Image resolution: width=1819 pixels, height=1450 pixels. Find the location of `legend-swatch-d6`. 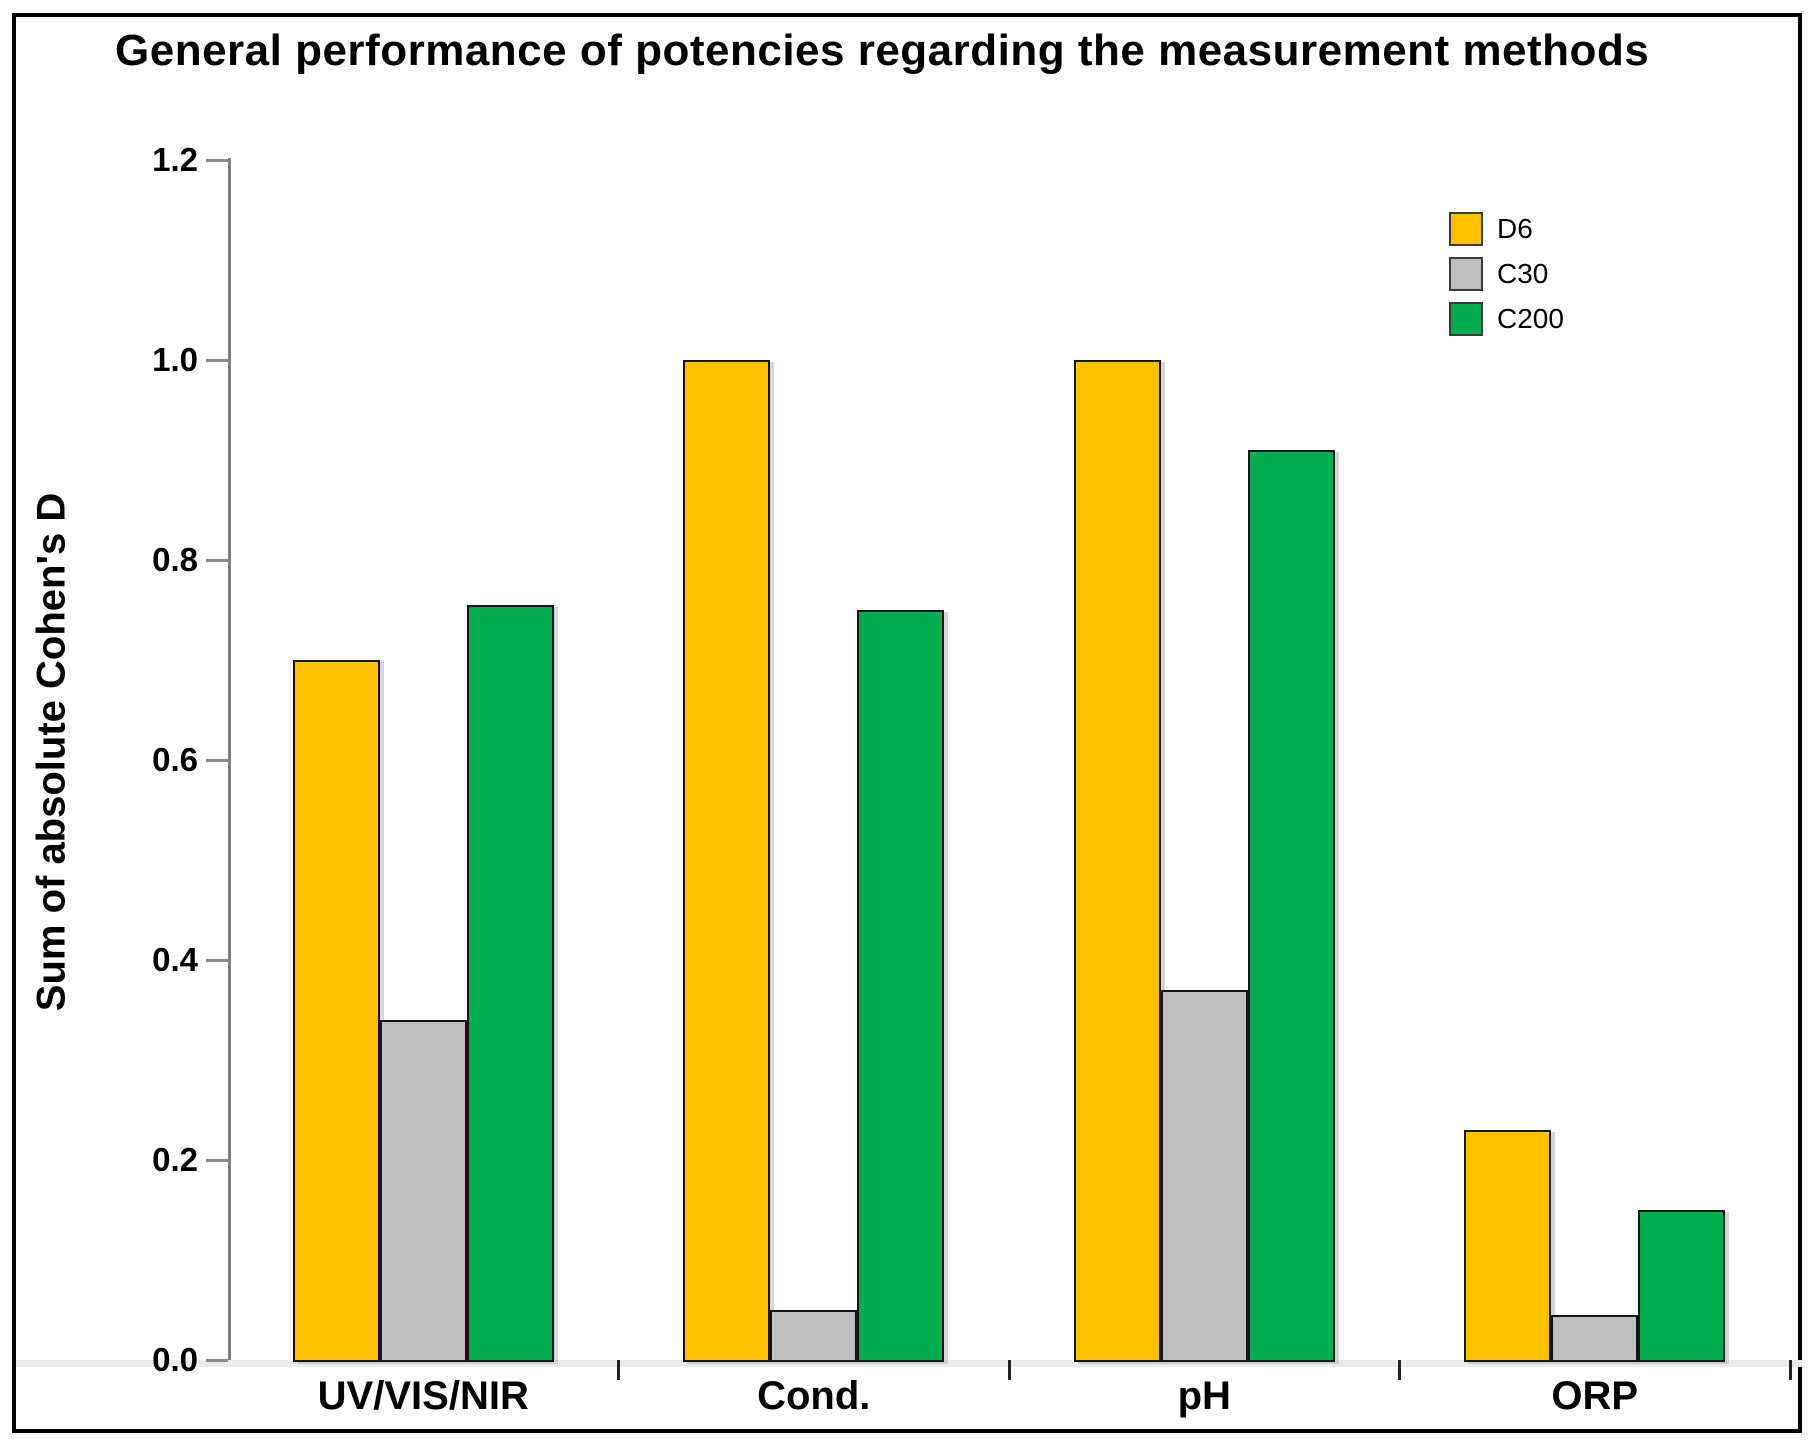

legend-swatch-d6 is located at coordinates (1466, 229).